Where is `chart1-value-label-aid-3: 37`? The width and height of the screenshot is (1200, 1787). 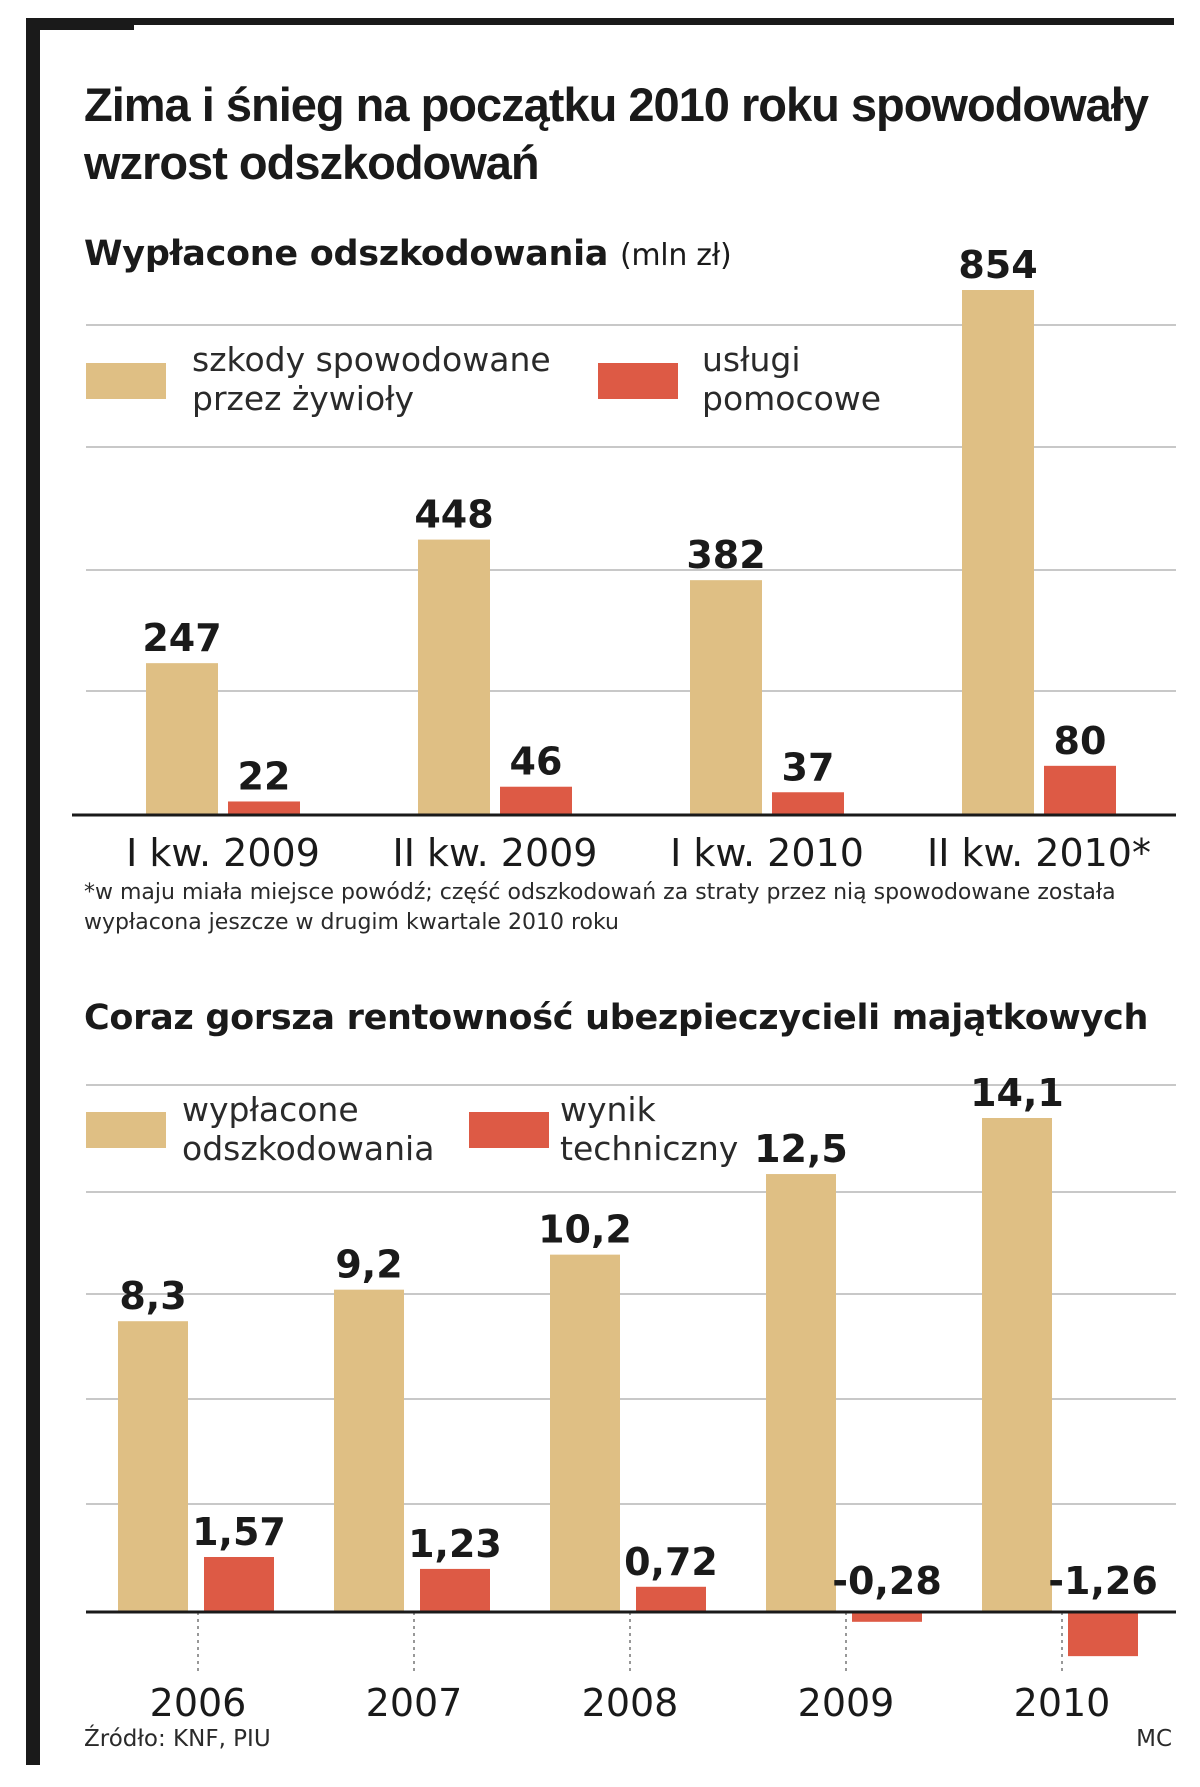
chart1-value-label-aid-3: 37 is located at coordinates (808, 767).